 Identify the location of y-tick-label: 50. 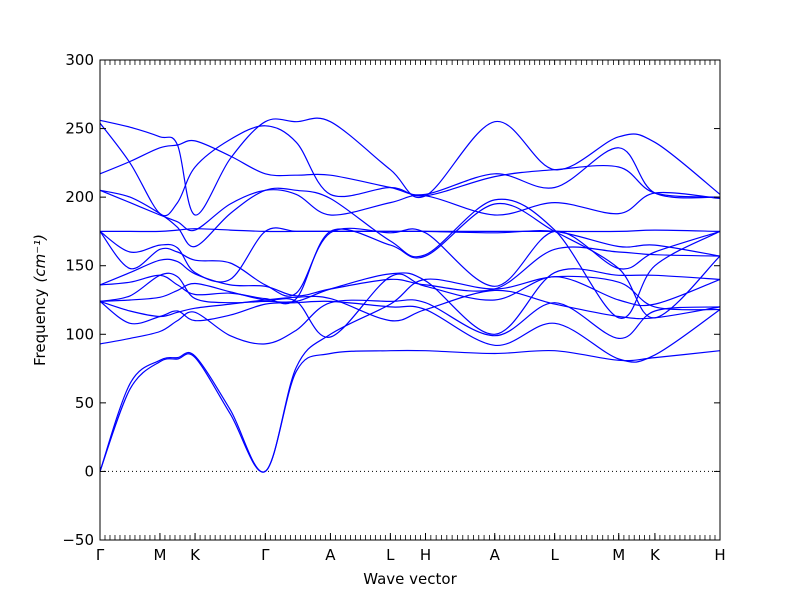
(84, 403).